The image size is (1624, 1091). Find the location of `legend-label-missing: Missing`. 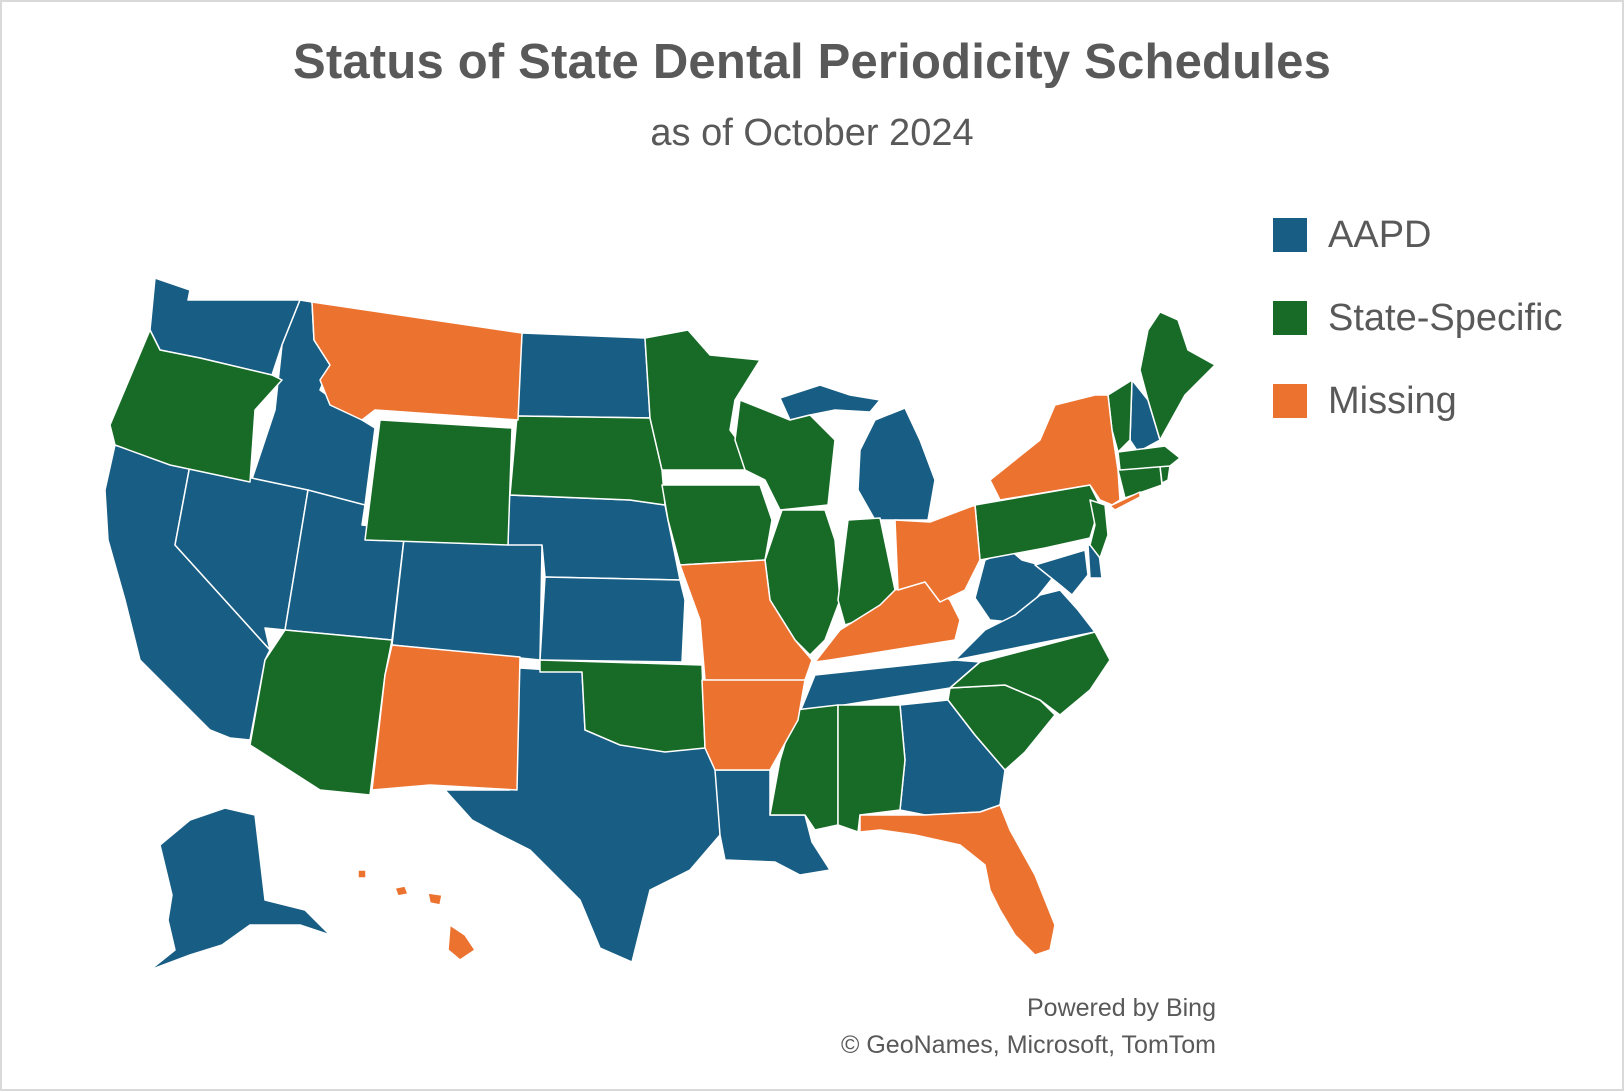

legend-label-missing: Missing is located at coordinates (1392, 400).